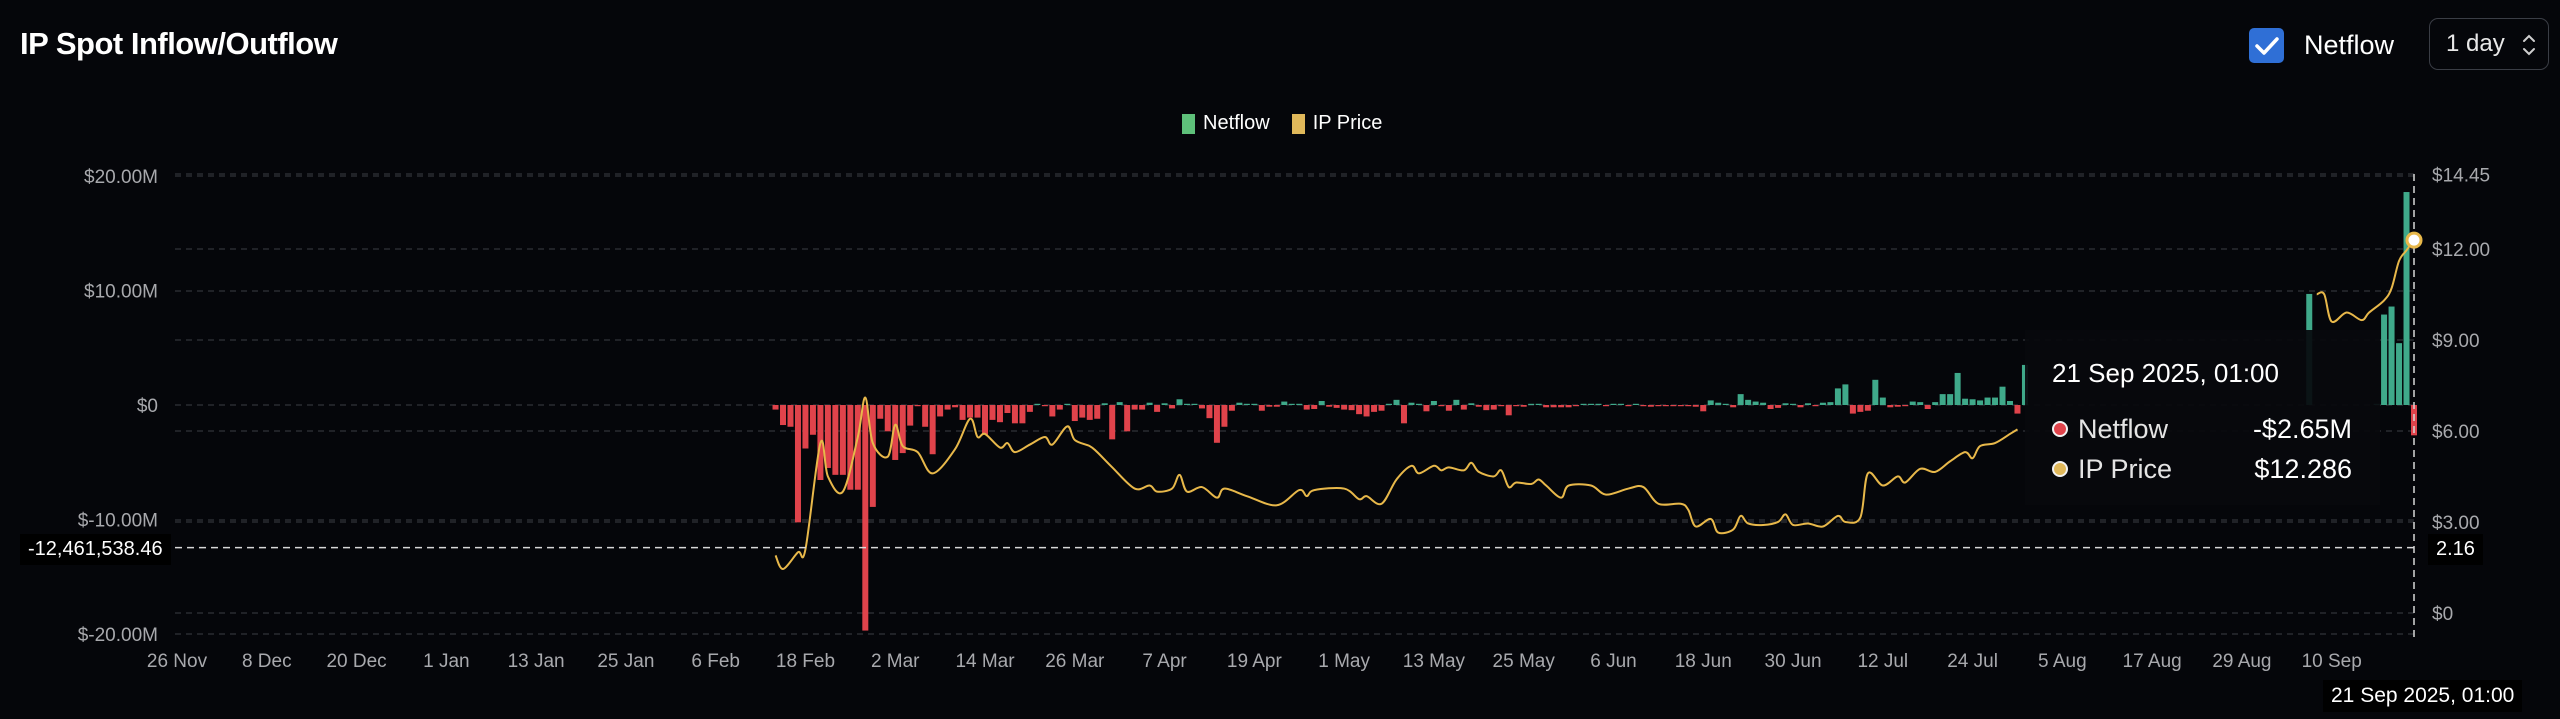  Describe the element at coordinates (2123, 428) in the screenshot. I see `tooltip-row-name: Netflow` at that location.